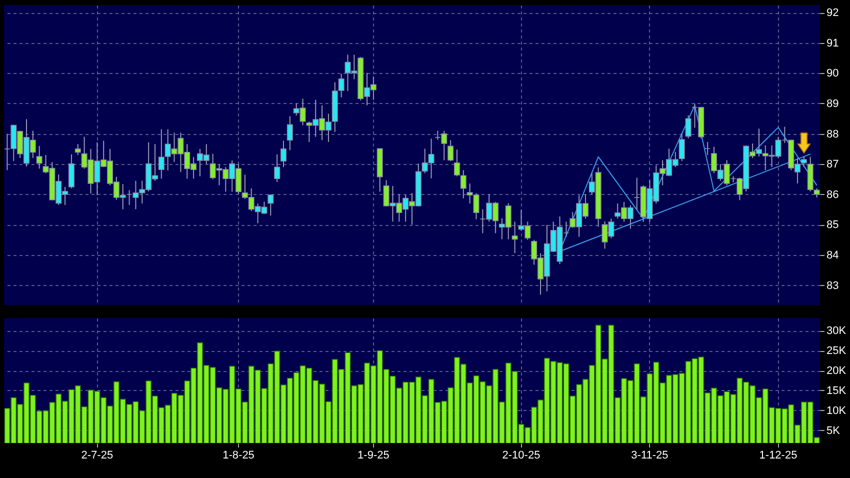  What do you see at coordinates (836, 371) in the screenshot?
I see `y-tick-label: 20K` at bounding box center [836, 371].